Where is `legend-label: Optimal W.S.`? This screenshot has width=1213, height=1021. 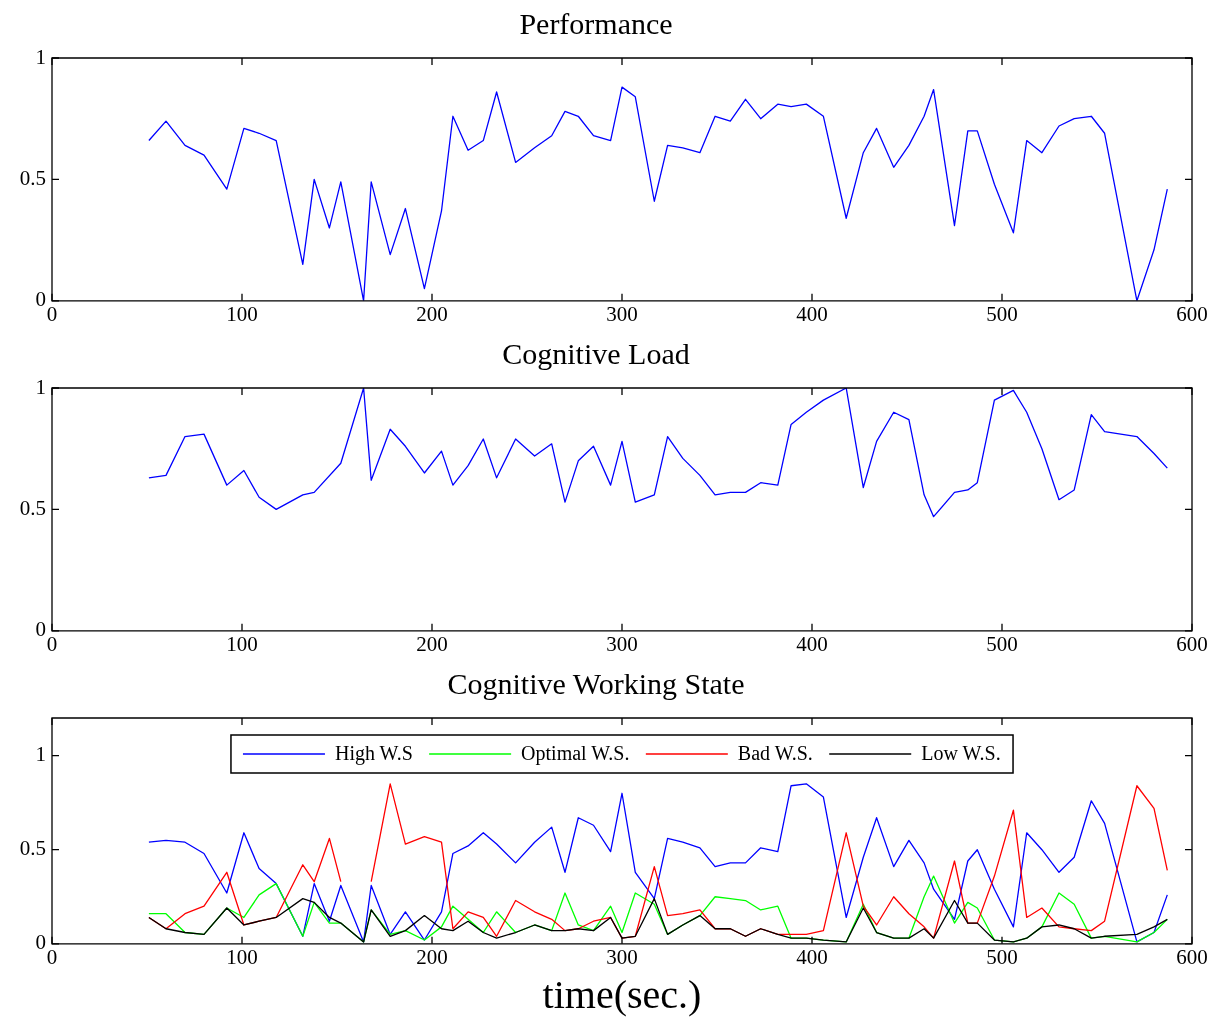 legend-label: Optimal W.S. is located at coordinates (575, 754).